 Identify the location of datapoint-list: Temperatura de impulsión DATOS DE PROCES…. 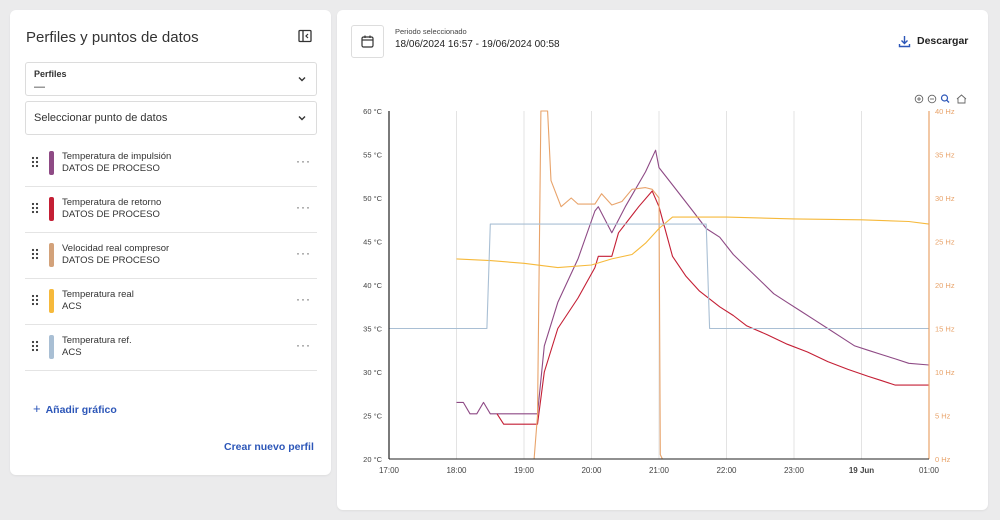
(171, 256).